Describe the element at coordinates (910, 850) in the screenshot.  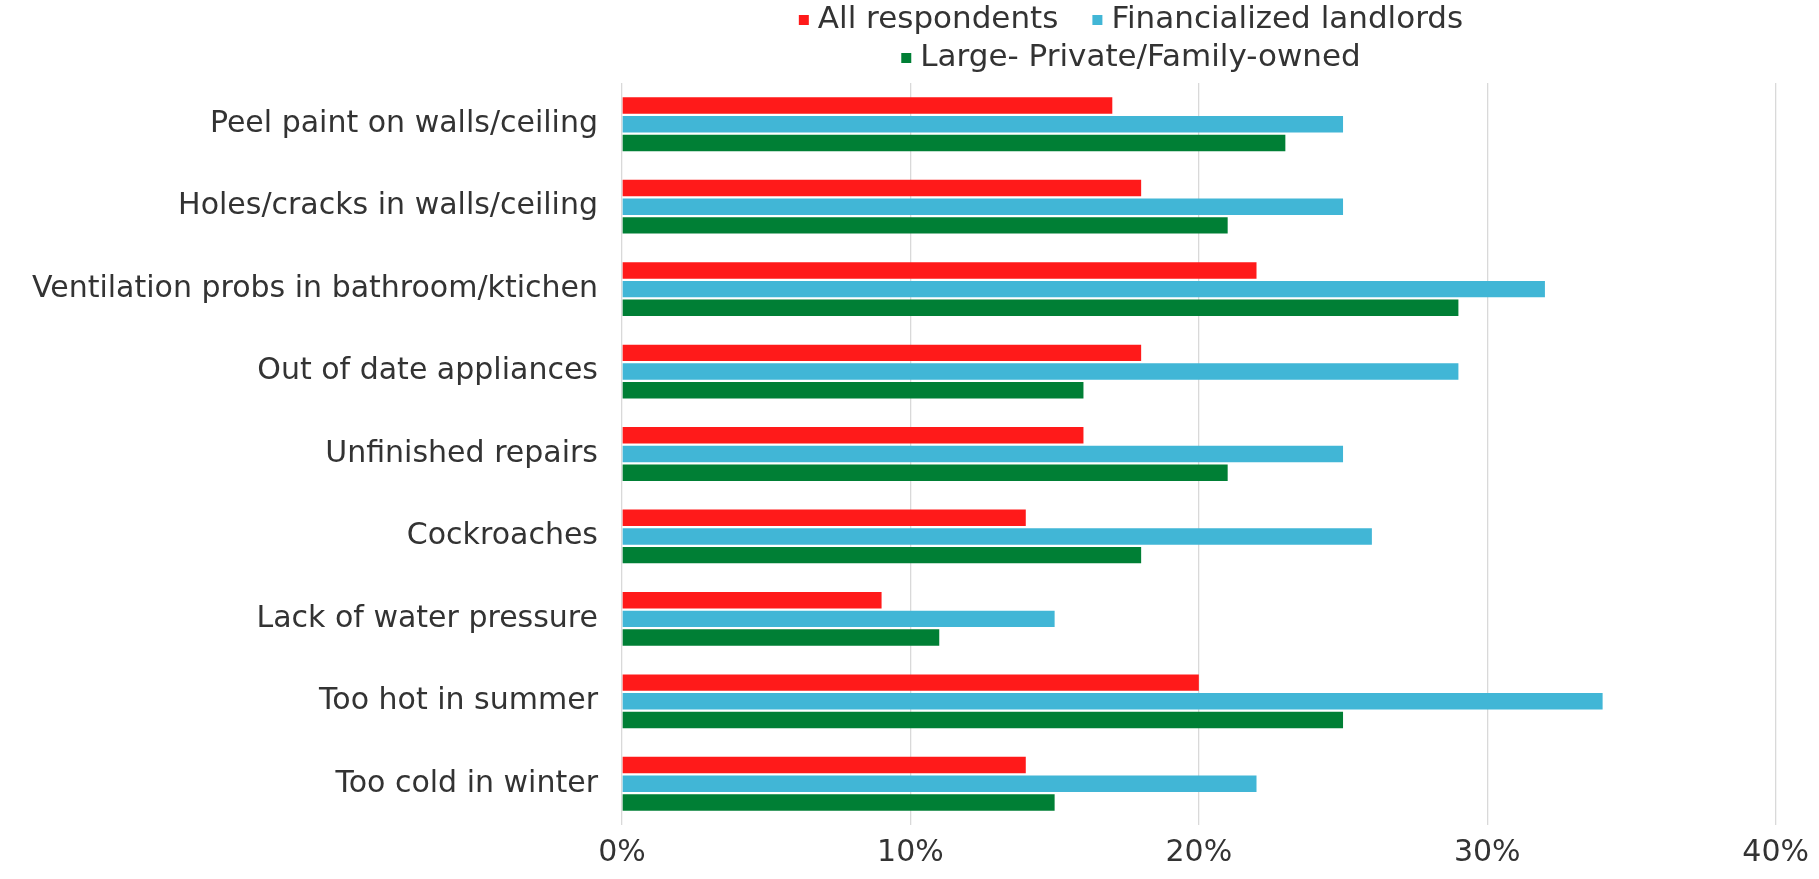
I see `x-tick-label: 10%` at that location.